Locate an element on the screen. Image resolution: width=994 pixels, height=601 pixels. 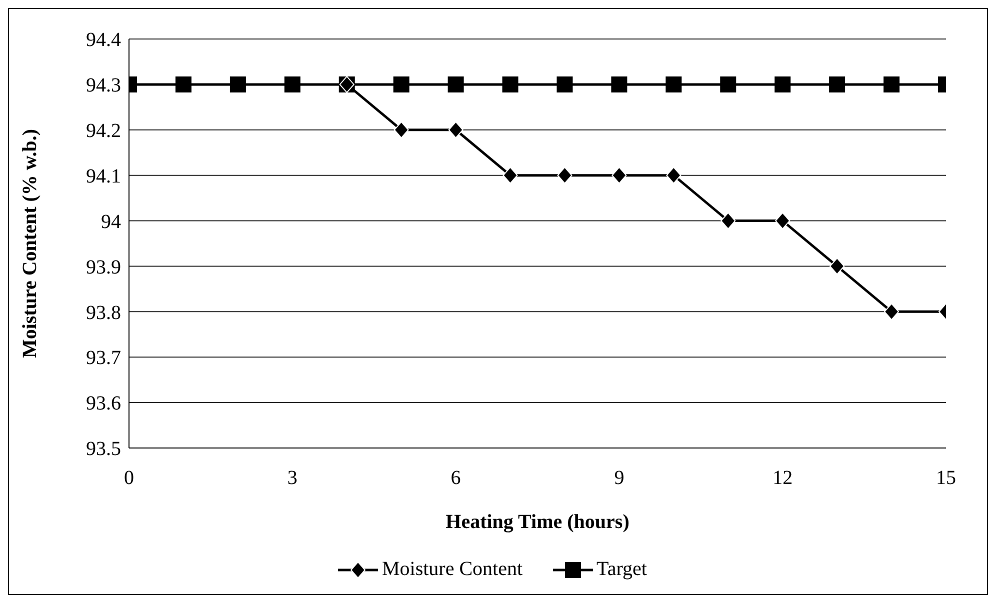
legend-label: Moisture Content is located at coordinates (452, 569).